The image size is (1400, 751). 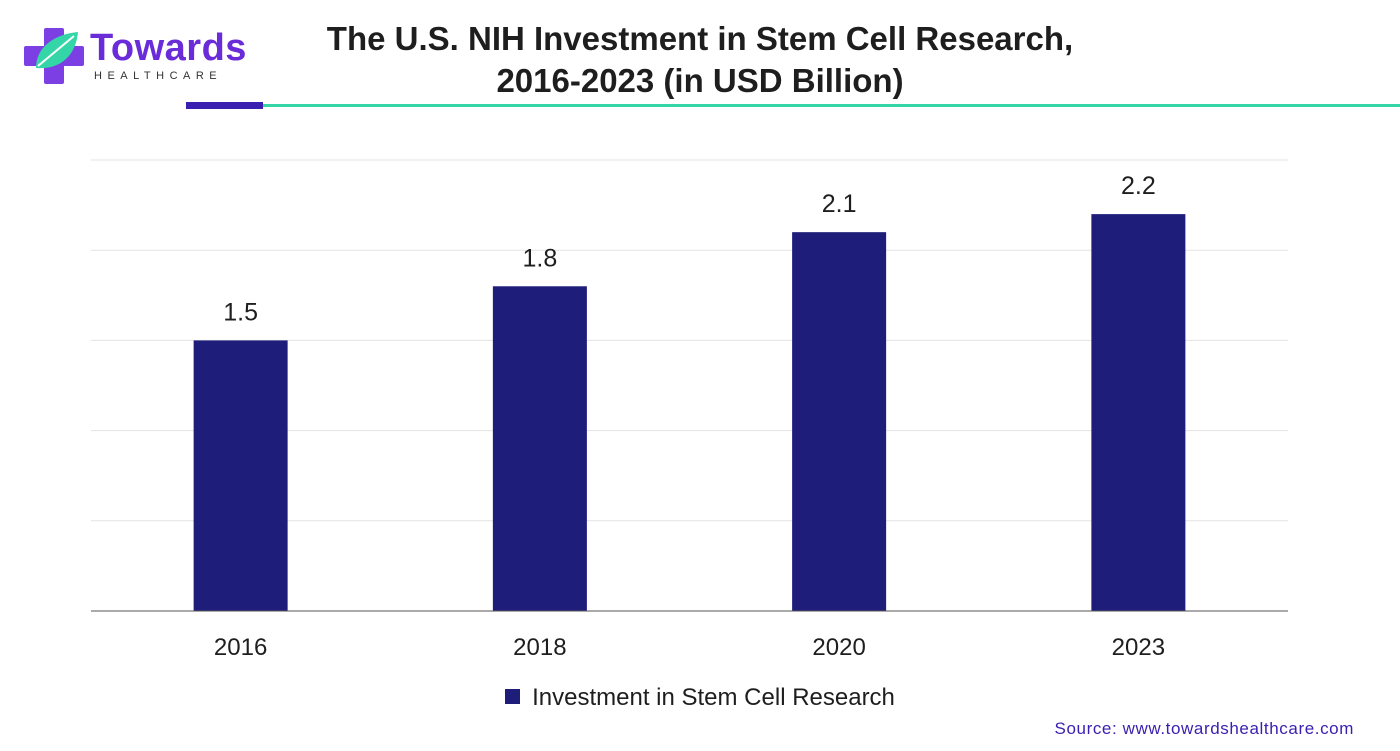 I want to click on legend-label: Investment in Stem Cell Research, so click(x=713, y=697).